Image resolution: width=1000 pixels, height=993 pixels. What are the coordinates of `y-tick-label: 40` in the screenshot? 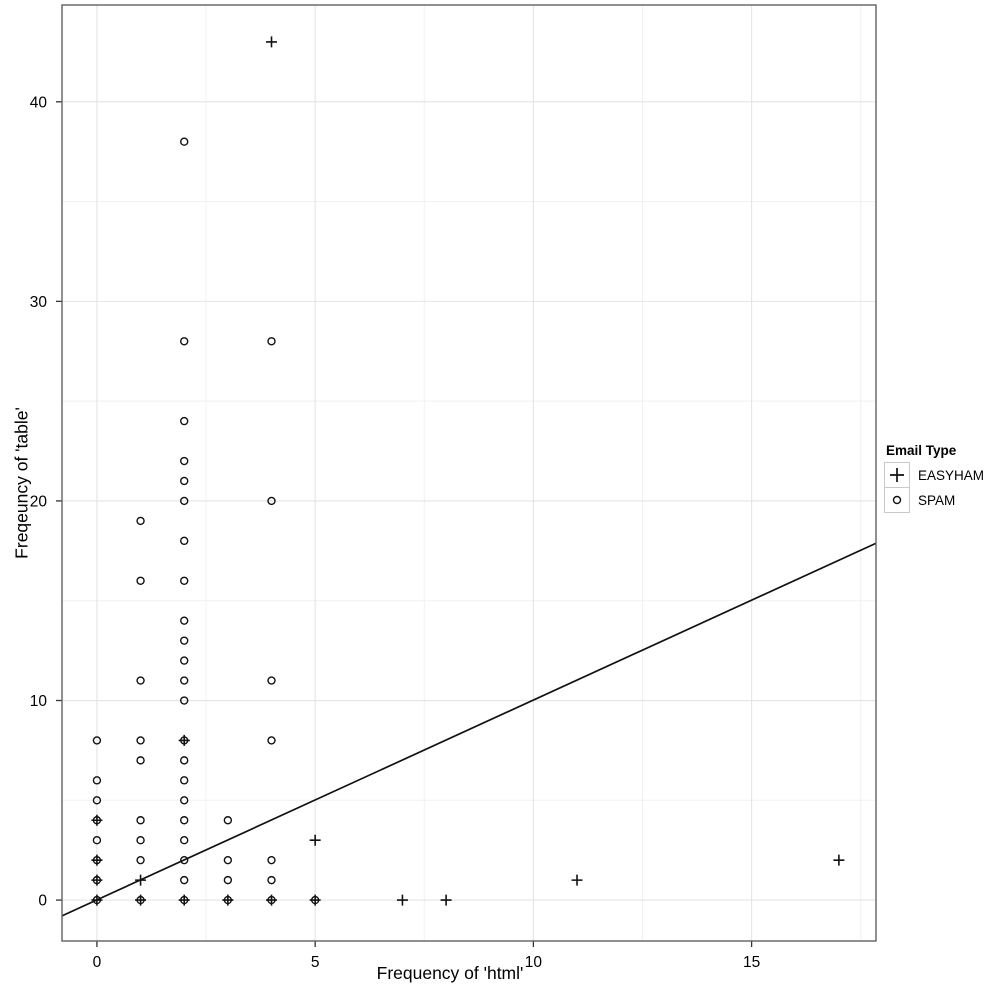 It's located at (39, 102).